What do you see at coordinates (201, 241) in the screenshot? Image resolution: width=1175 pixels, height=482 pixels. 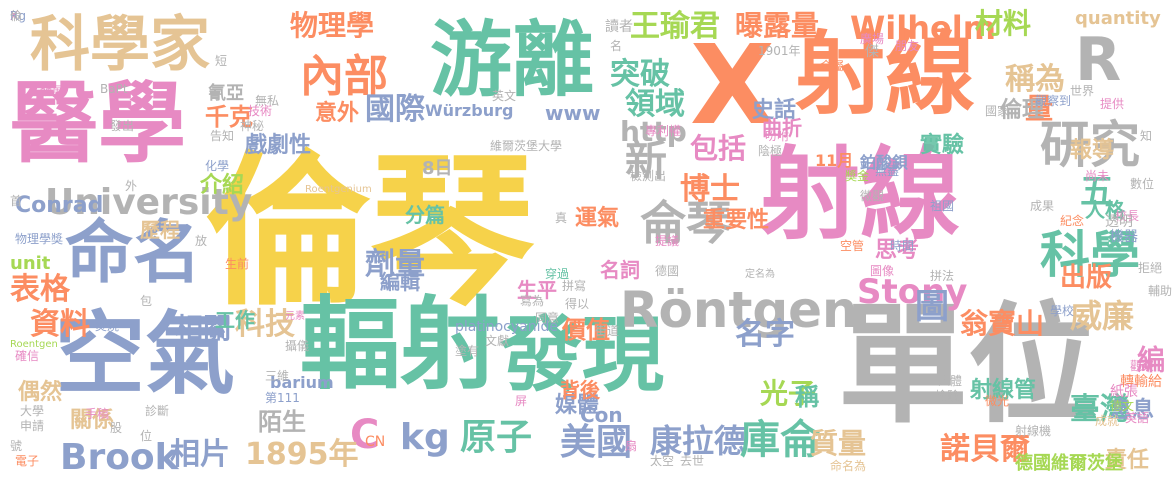 I see `cloud-word: 放` at bounding box center [201, 241].